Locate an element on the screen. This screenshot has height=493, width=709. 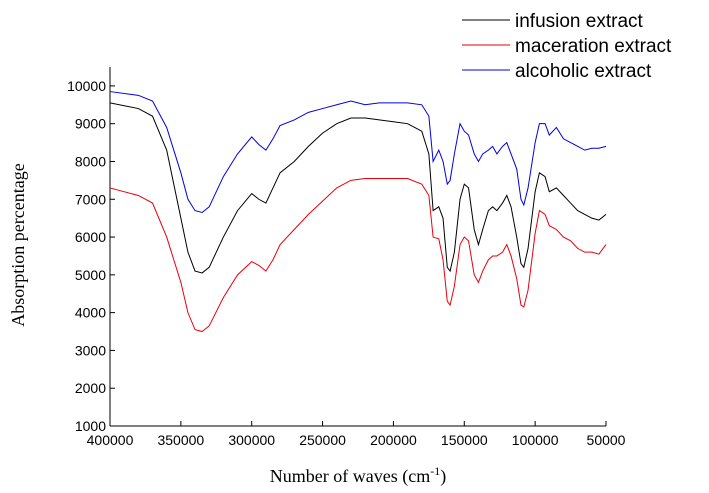
y-tick-label: 2000 is located at coordinates (90, 388).